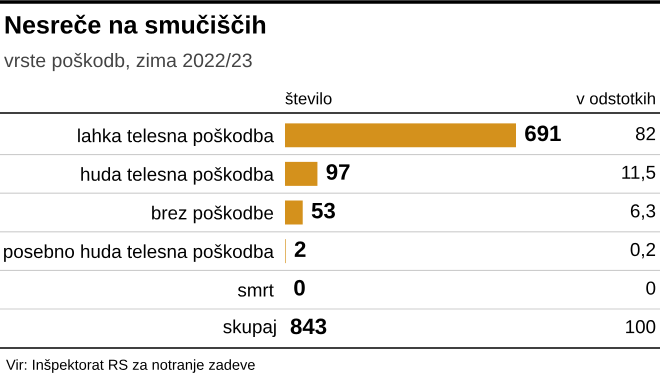 This screenshot has width=660, height=384. Describe the element at coordinates (128, 62) in the screenshot. I see `text: vrste poškodb, zima 2022/23` at that location.